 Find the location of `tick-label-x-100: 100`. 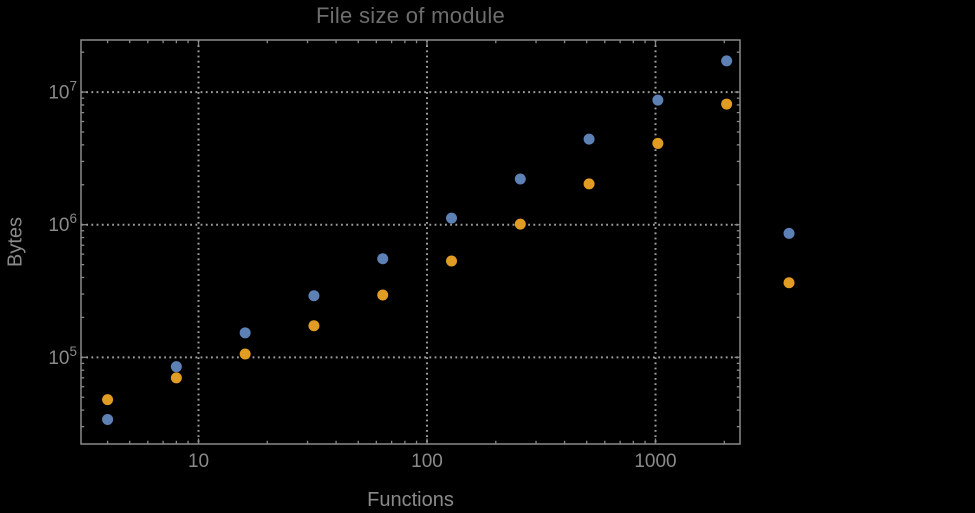

tick-label-x-100: 100 is located at coordinates (427, 461).